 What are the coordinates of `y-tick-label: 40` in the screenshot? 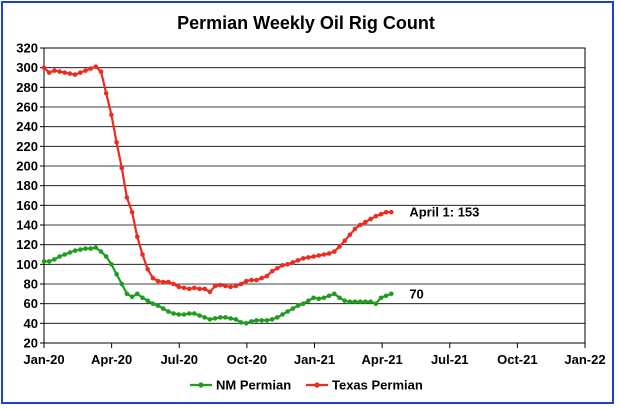 It's located at (31, 323).